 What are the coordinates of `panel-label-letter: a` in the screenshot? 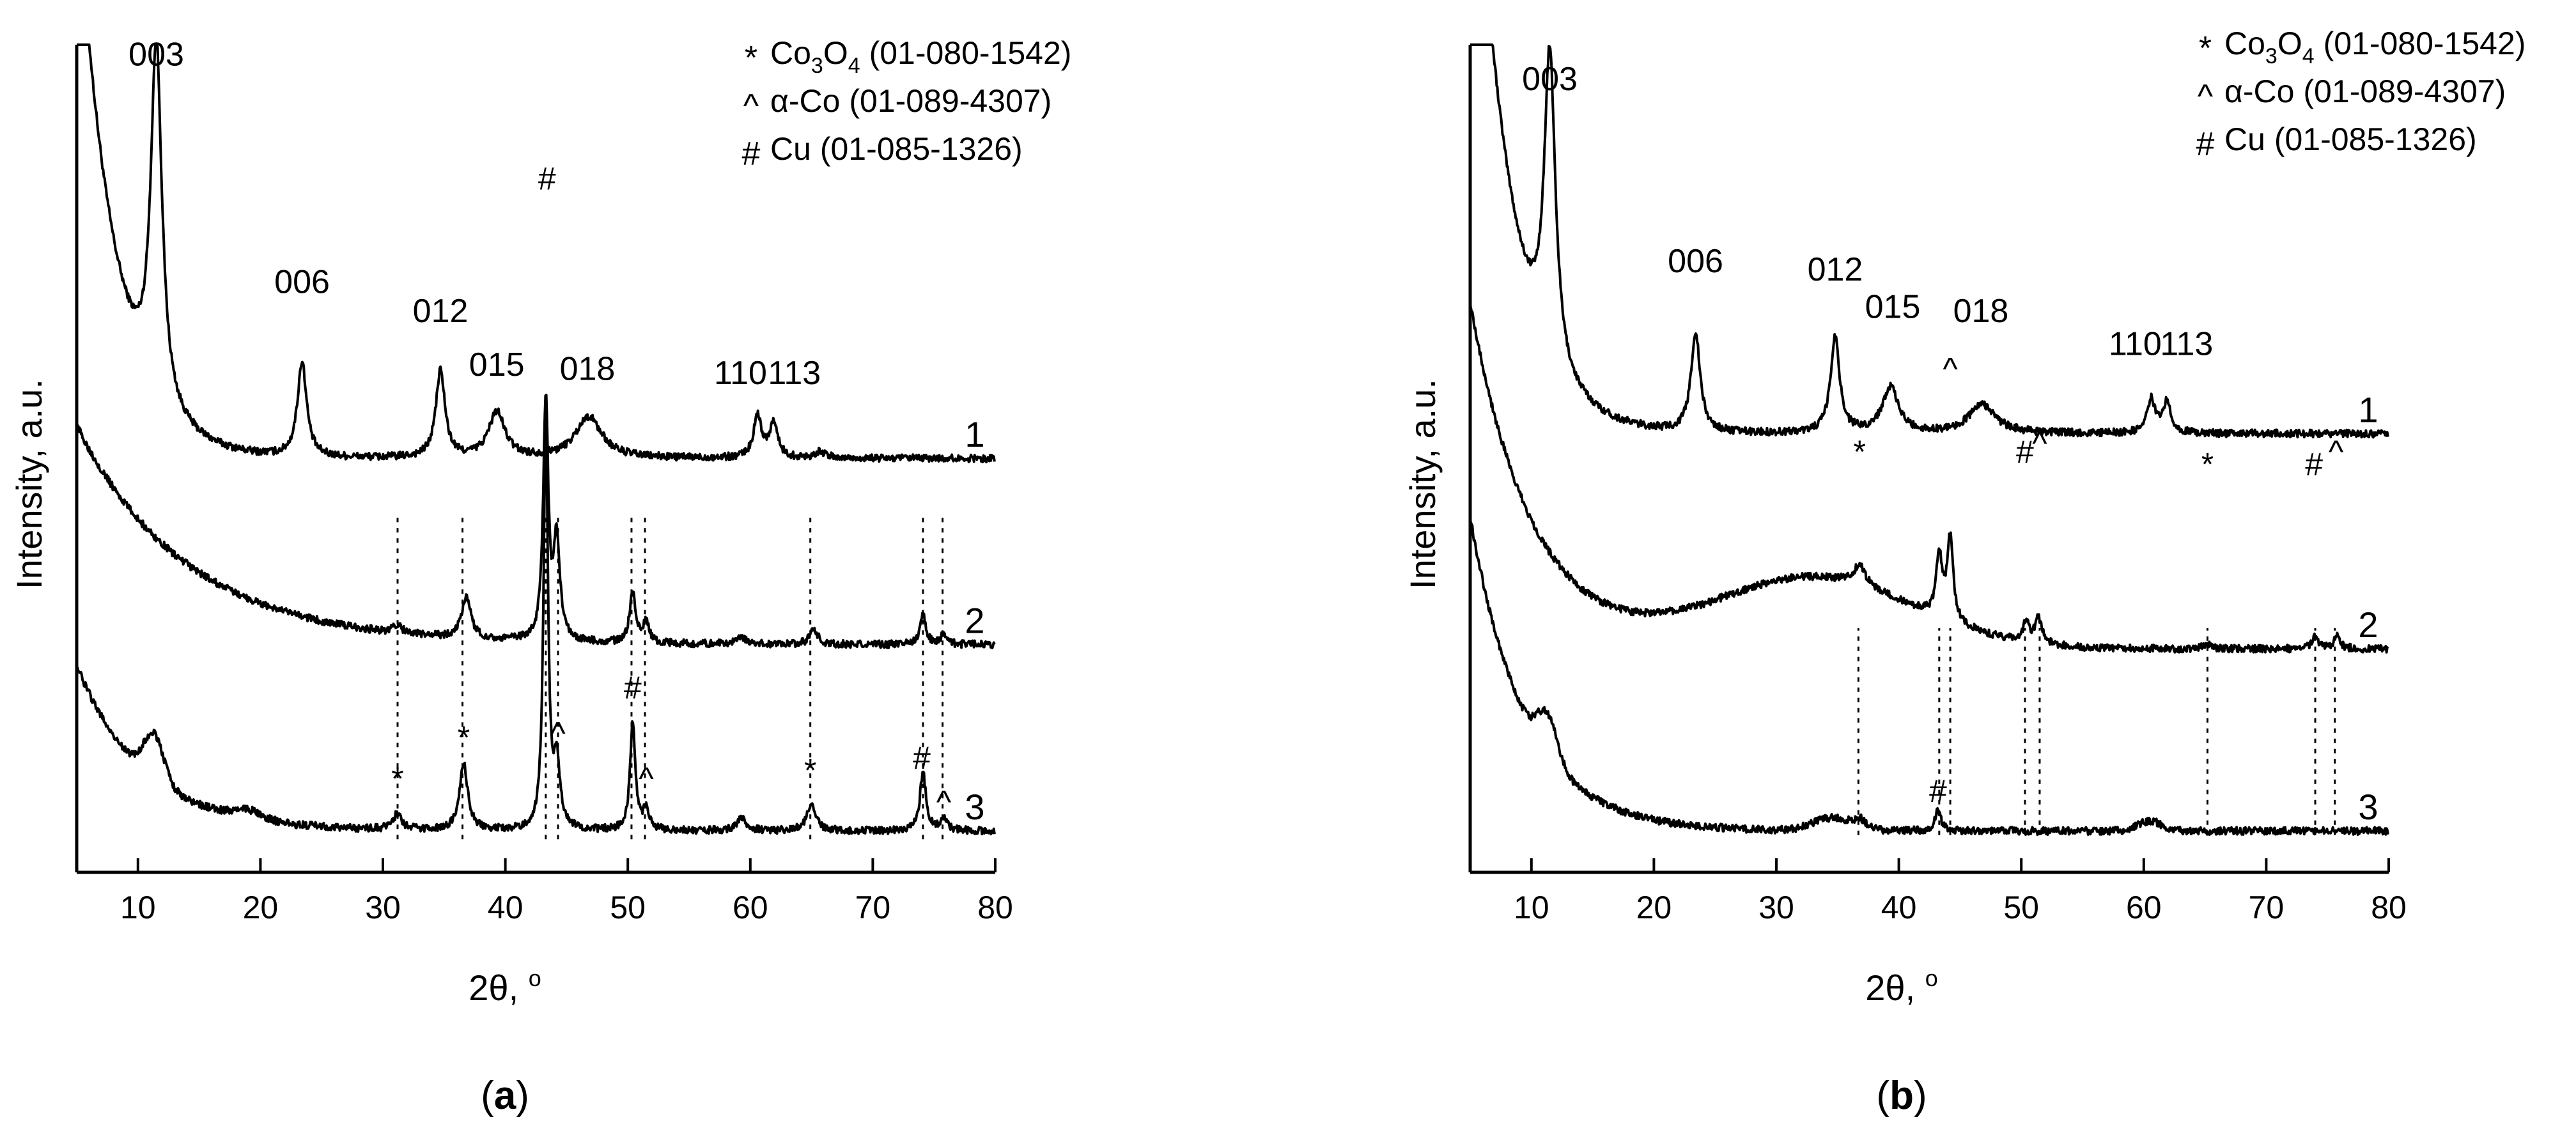 It's located at (505, 1096).